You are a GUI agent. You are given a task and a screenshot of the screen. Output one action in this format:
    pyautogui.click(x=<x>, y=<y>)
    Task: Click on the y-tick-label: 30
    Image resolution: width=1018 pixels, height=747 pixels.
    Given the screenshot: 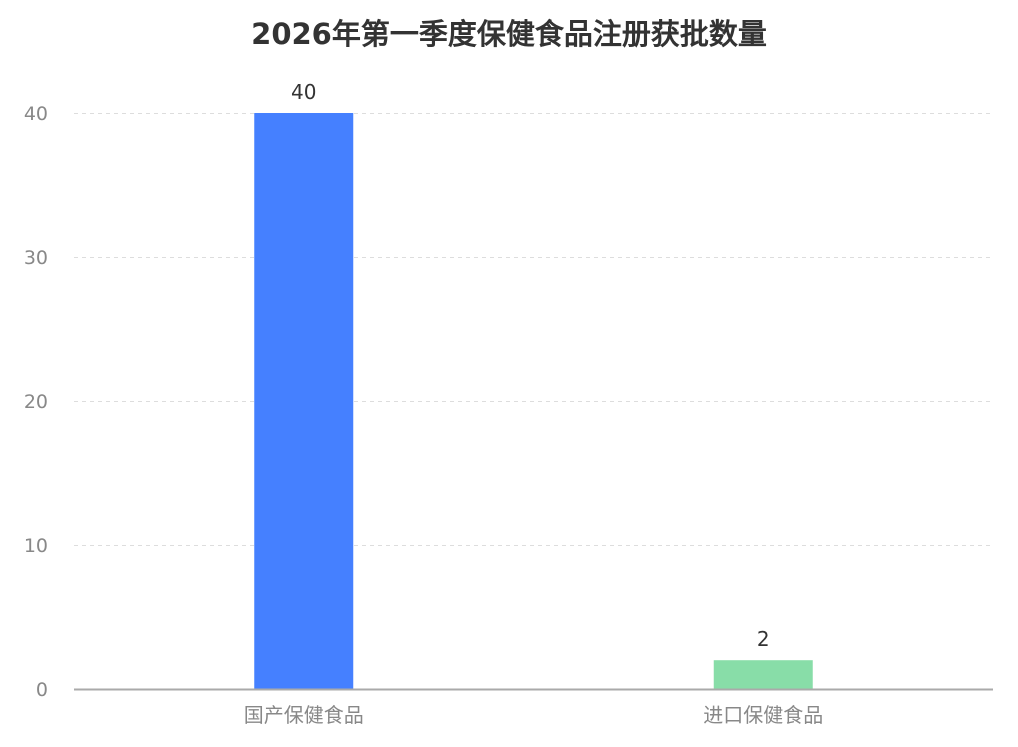 What is the action you would take?
    pyautogui.click(x=36, y=258)
    